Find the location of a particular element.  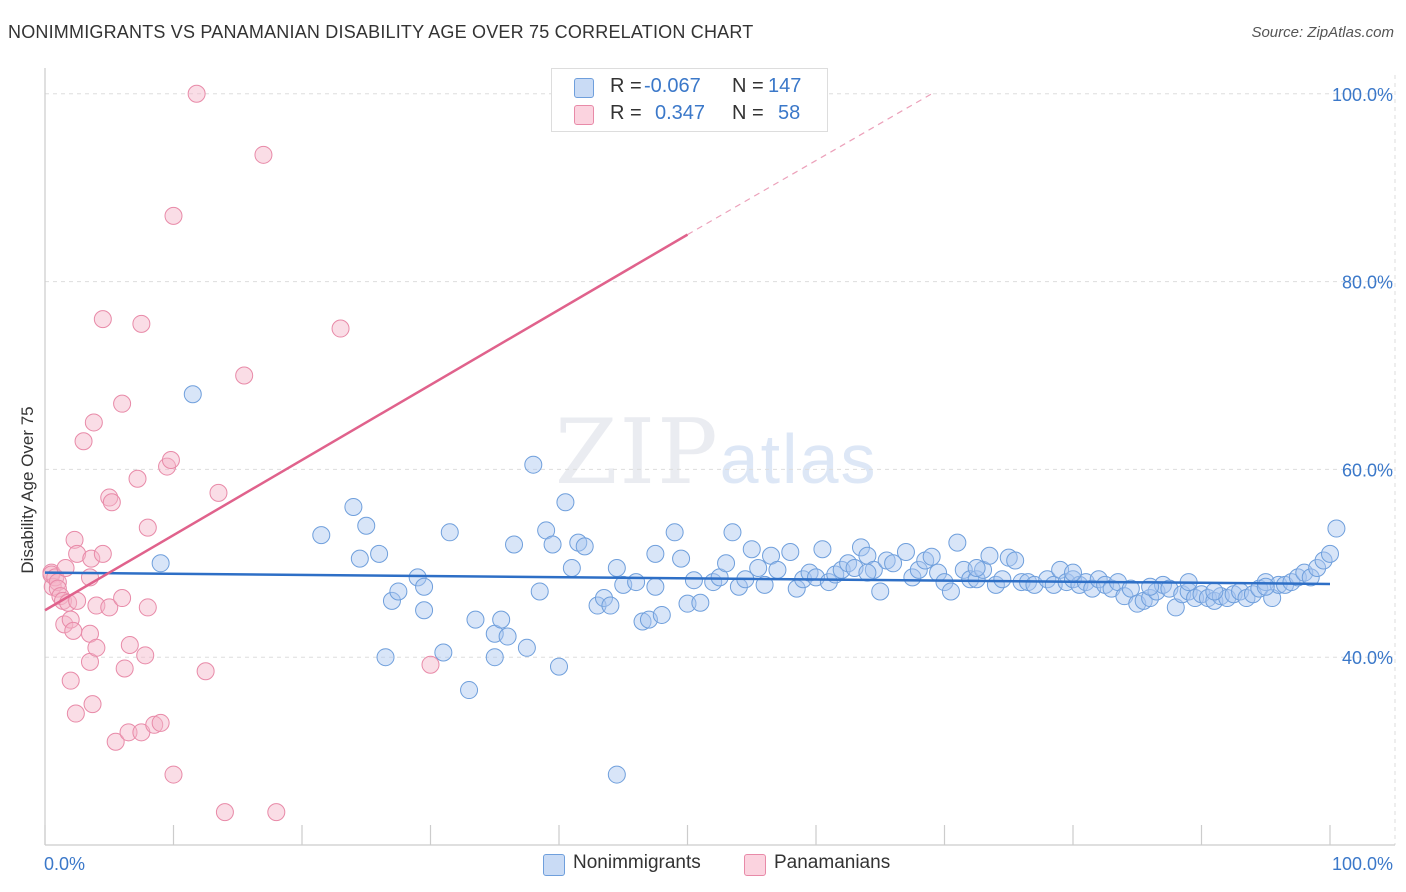

legend-n-label: N = is located at coordinates (751, 86).